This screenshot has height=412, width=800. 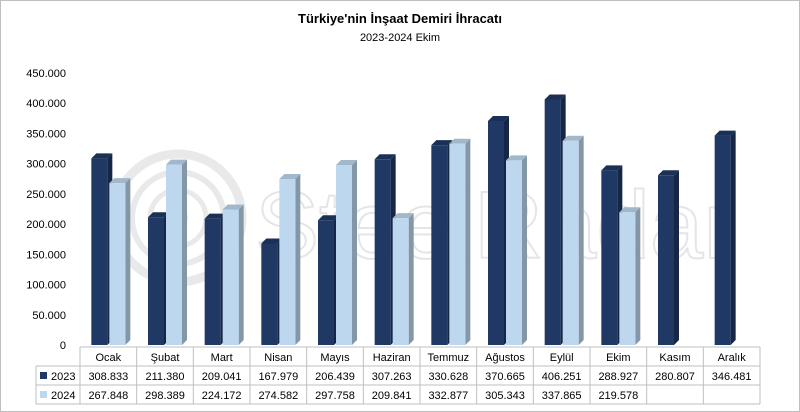 What do you see at coordinates (448, 396) in the screenshot?
I see `data-label: 332.877` at bounding box center [448, 396].